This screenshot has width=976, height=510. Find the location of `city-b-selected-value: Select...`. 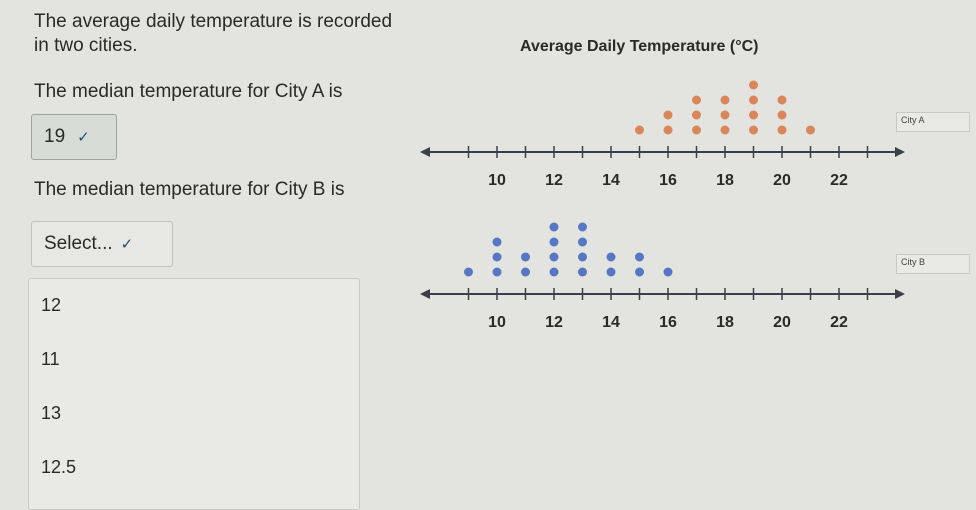

city-b-selected-value: Select... is located at coordinates (78, 243).